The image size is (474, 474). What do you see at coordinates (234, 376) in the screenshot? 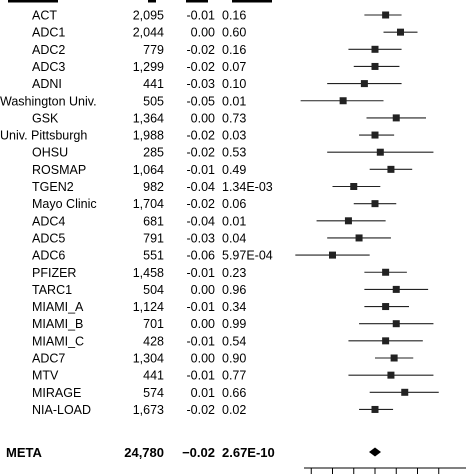
I see `p-value: 0.77` at bounding box center [234, 376].